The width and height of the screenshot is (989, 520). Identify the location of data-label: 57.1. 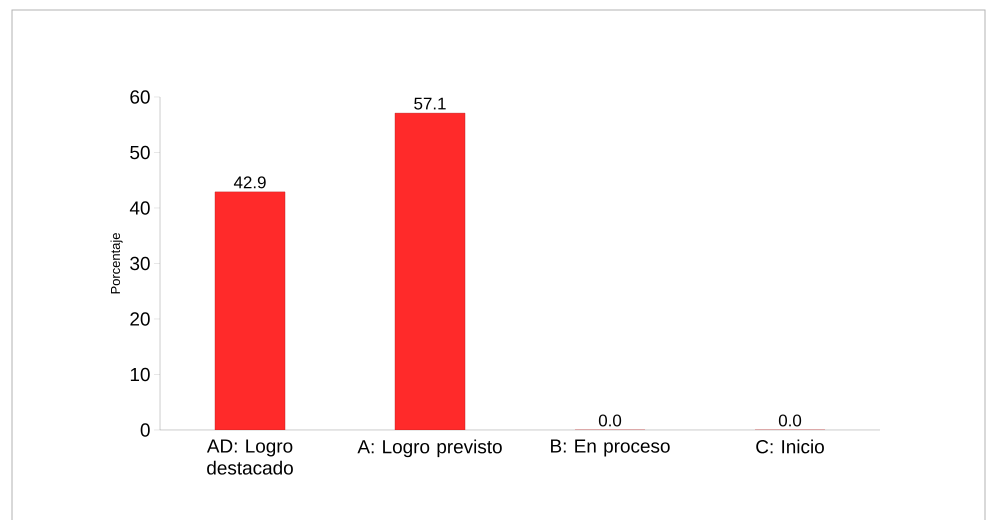
(430, 104).